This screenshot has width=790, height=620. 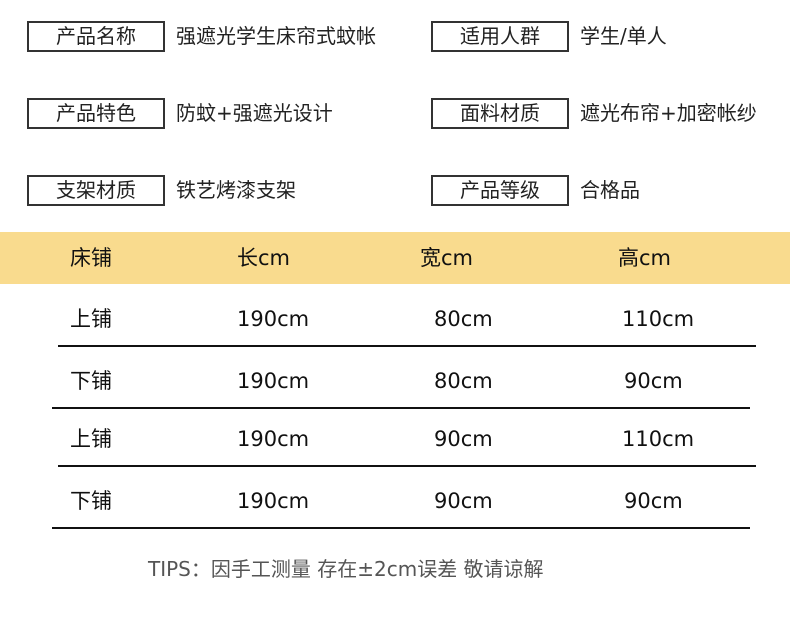 I want to click on spec-label-fabric: 面料材质, so click(x=500, y=113).